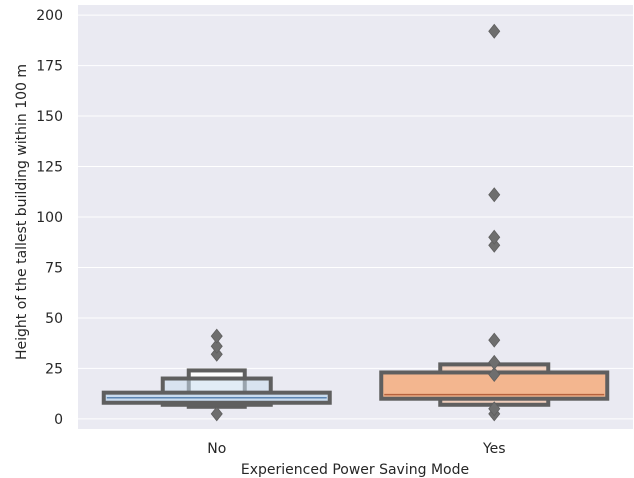  Describe the element at coordinates (58, 420) in the screenshot. I see `y-tick-label: 0` at that location.